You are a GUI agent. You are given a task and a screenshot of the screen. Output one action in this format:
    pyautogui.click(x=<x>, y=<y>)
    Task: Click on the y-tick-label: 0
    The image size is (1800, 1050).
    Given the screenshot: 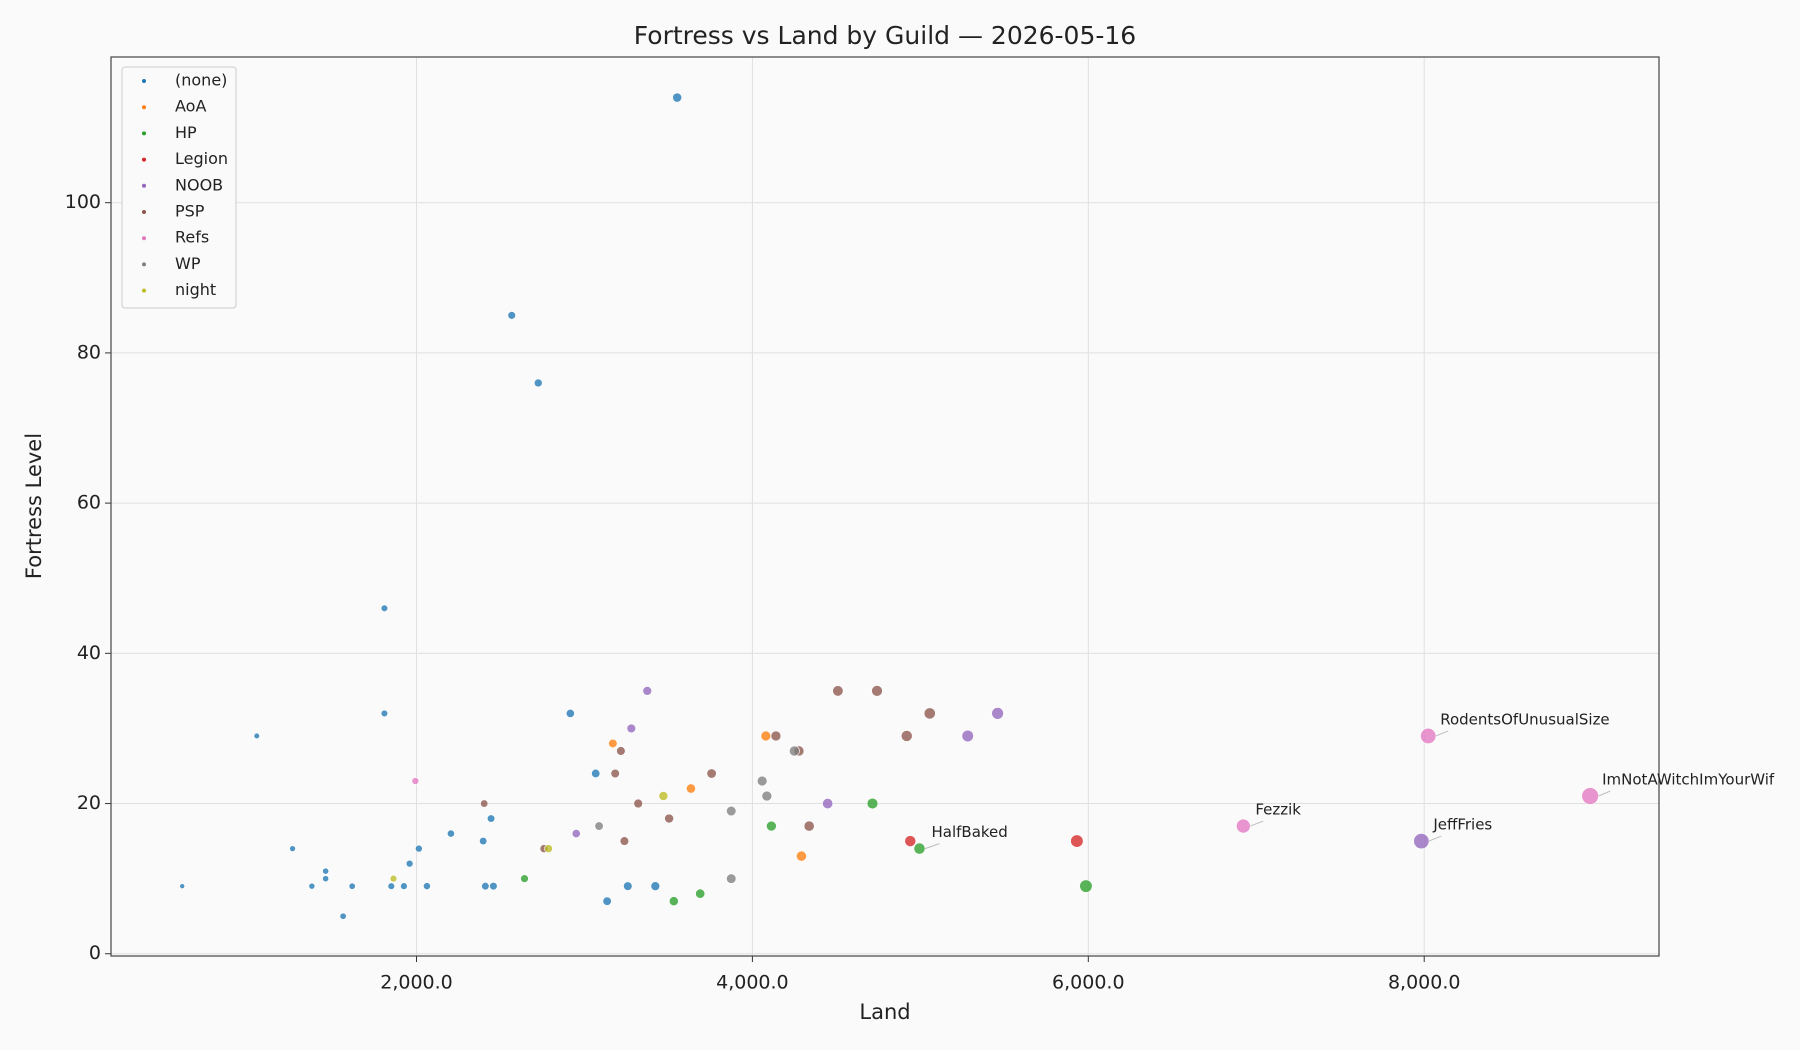 What is the action you would take?
    pyautogui.click(x=95, y=953)
    